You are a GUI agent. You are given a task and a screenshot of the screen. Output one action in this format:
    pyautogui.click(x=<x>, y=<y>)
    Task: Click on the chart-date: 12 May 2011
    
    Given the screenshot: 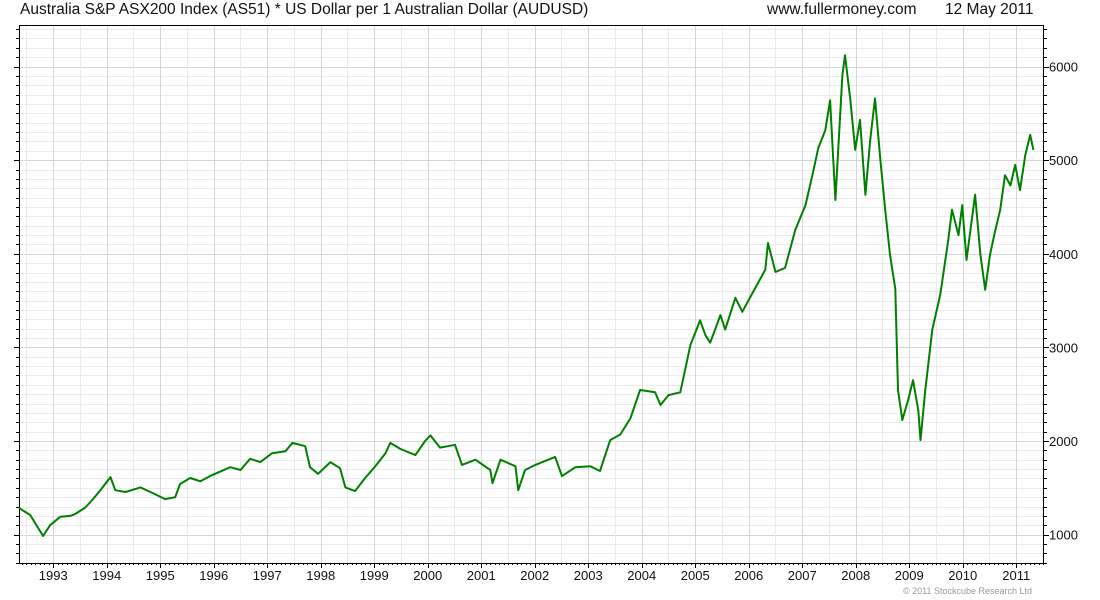 What is the action you would take?
    pyautogui.click(x=989, y=9)
    